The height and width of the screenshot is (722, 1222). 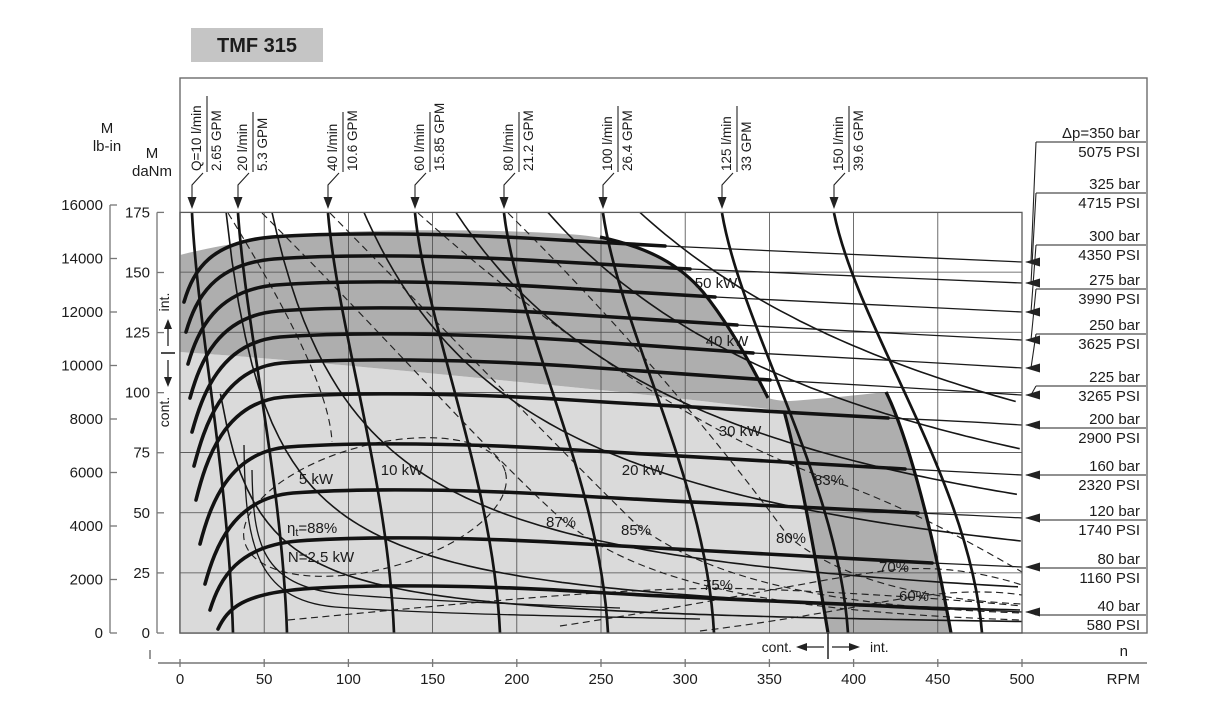 I want to click on pressure-label-leader, so click(x=1031, y=202).